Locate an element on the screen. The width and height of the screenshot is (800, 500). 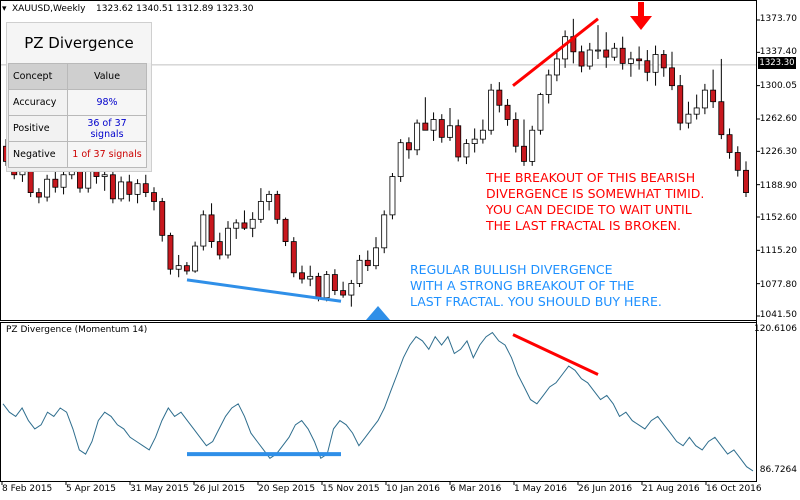
price-tick: 1262.60 is located at coordinates (778, 119).